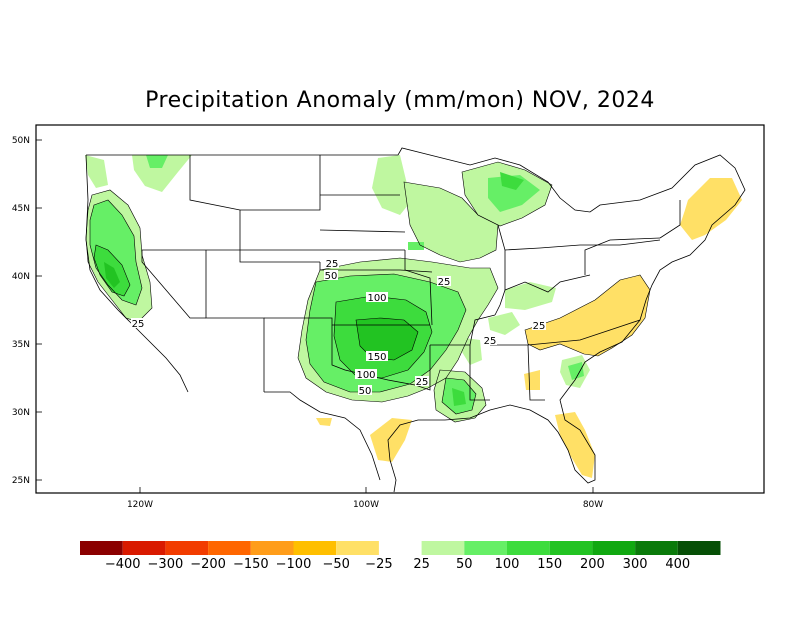 The height and width of the screenshot is (618, 800). Describe the element at coordinates (21, 209) in the screenshot. I see `lat-label-45n: 45N` at that location.